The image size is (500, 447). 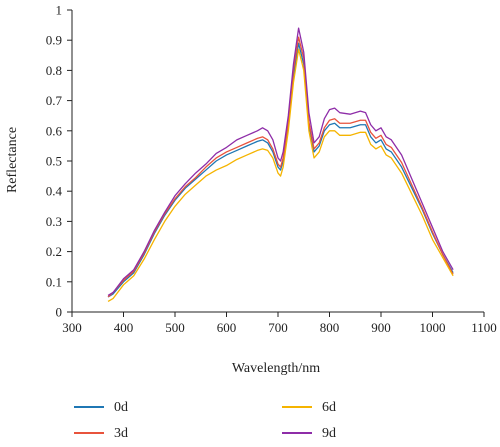 What do you see at coordinates (124, 327) in the screenshot?
I see `x-tick-label: 400` at bounding box center [124, 327].